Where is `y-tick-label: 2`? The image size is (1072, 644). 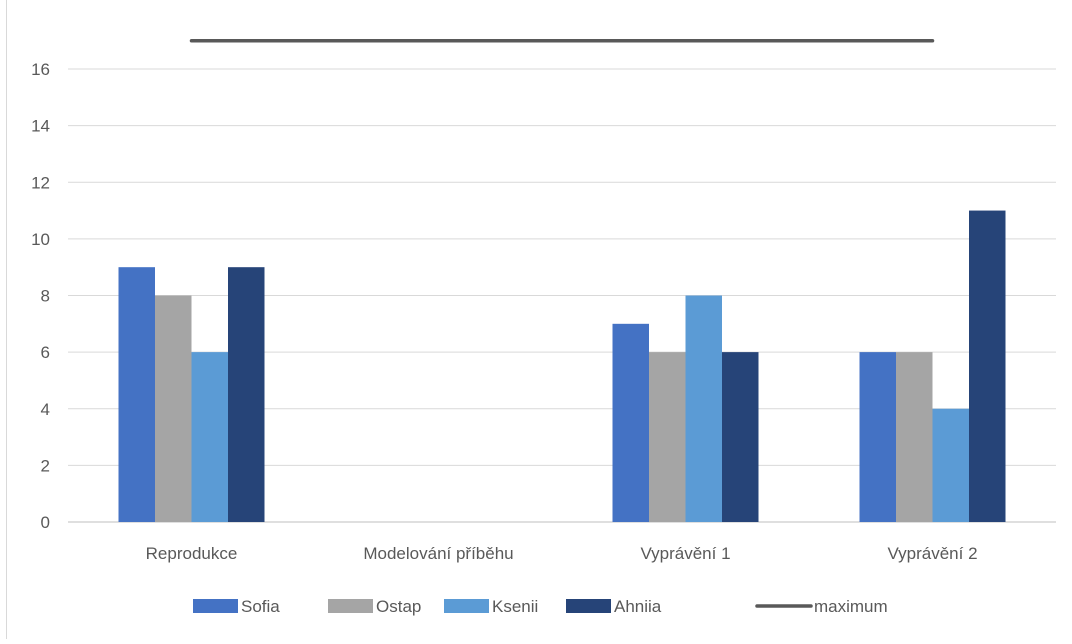
y-tick-label: 2 is located at coordinates (45, 465).